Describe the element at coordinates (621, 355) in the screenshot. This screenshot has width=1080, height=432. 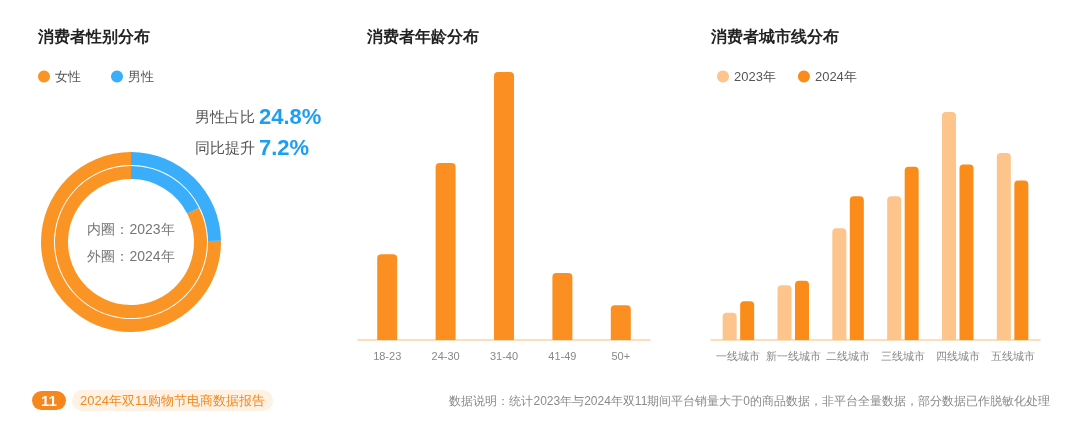
I see `x-tick-label: 50+` at that location.